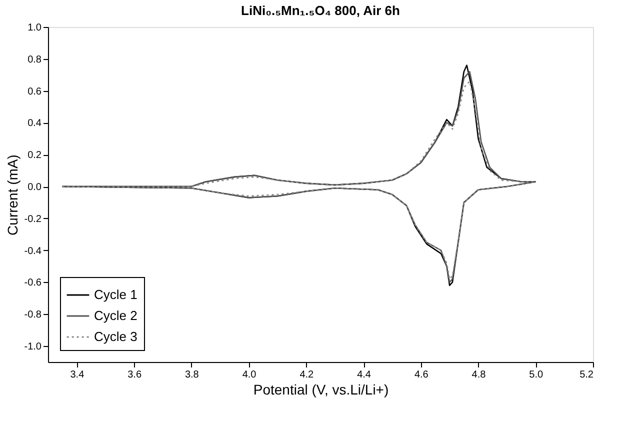 Image resolution: width=643 pixels, height=428 pixels. Describe the element at coordinates (35, 28) in the screenshot. I see `y-tick-label: 1.0` at that location.